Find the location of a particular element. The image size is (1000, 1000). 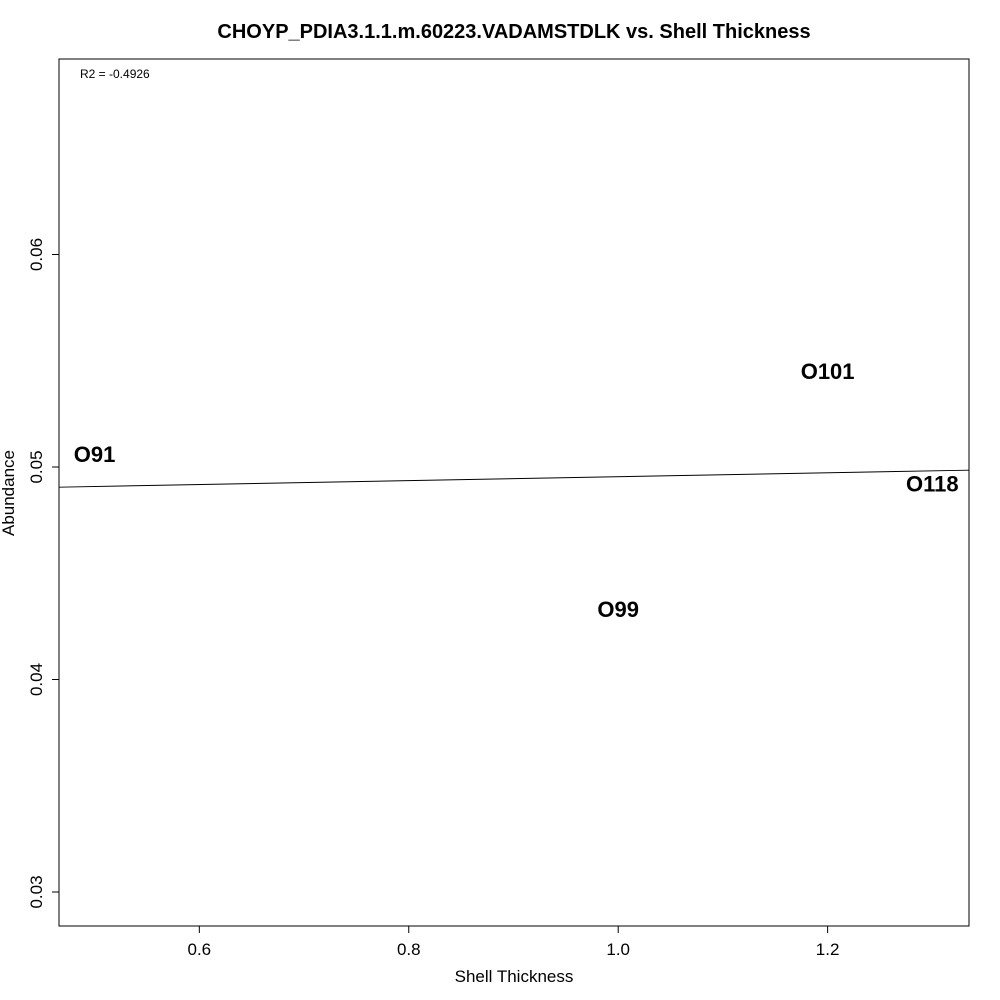

data-point-label: O101 is located at coordinates (828, 371).